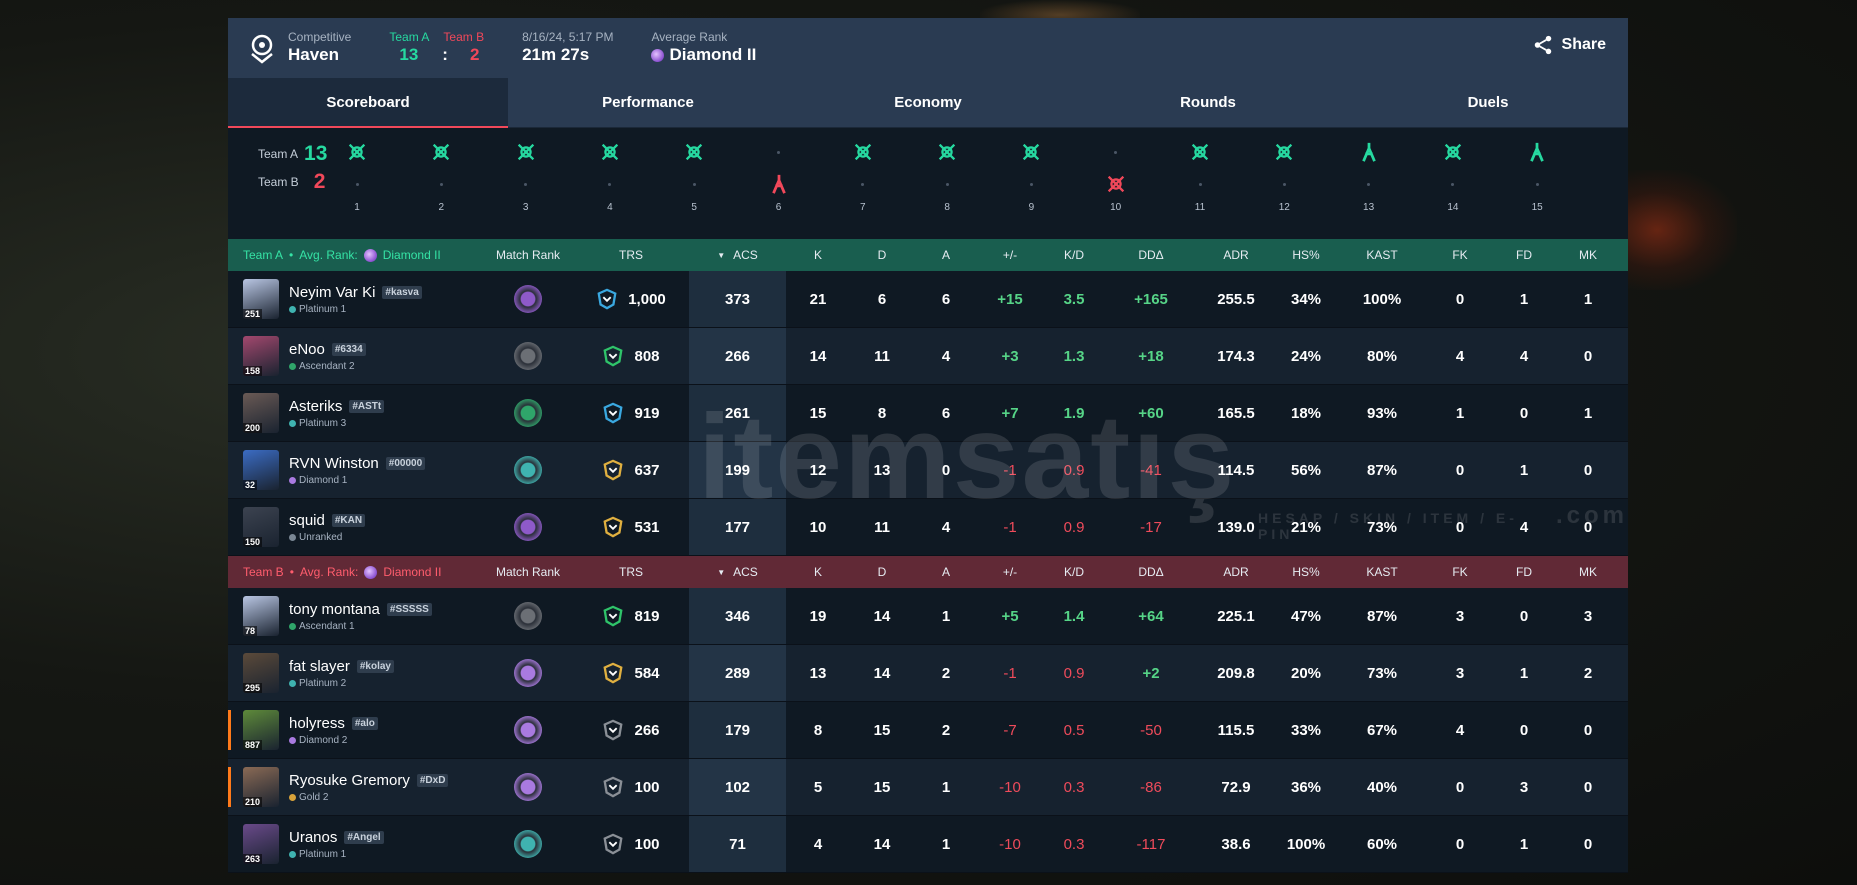 The image size is (1857, 885). What do you see at coordinates (779, 174) in the screenshot?
I see `round-6: 6` at bounding box center [779, 174].